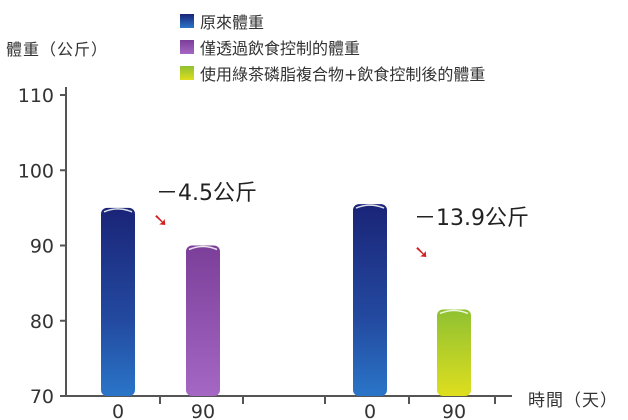 This screenshot has height=420, width=628. What do you see at coordinates (343, 74) in the screenshot?
I see `legend-label: 使用綠茶磷脂複合物+飲食控制後的體重` at bounding box center [343, 74].